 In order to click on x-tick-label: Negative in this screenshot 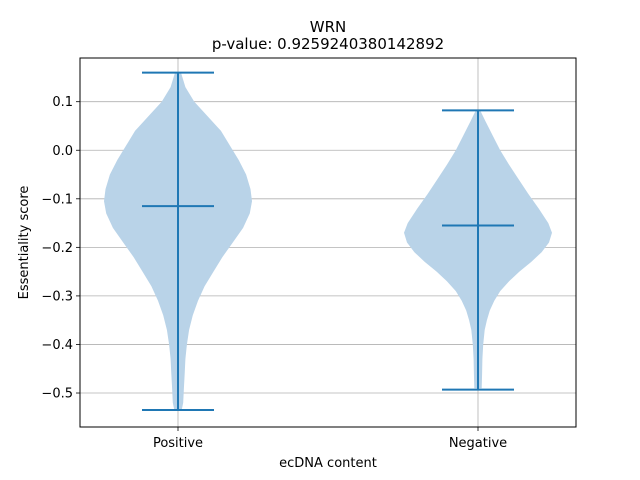, I will do `click(478, 443)`.